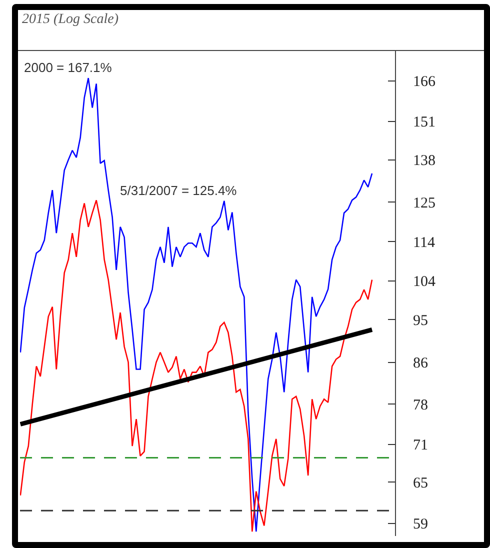 Image resolution: width=490 pixels, height=548 pixels. What do you see at coordinates (420, 446) in the screenshot?
I see `y-tick-label: 71` at bounding box center [420, 446].